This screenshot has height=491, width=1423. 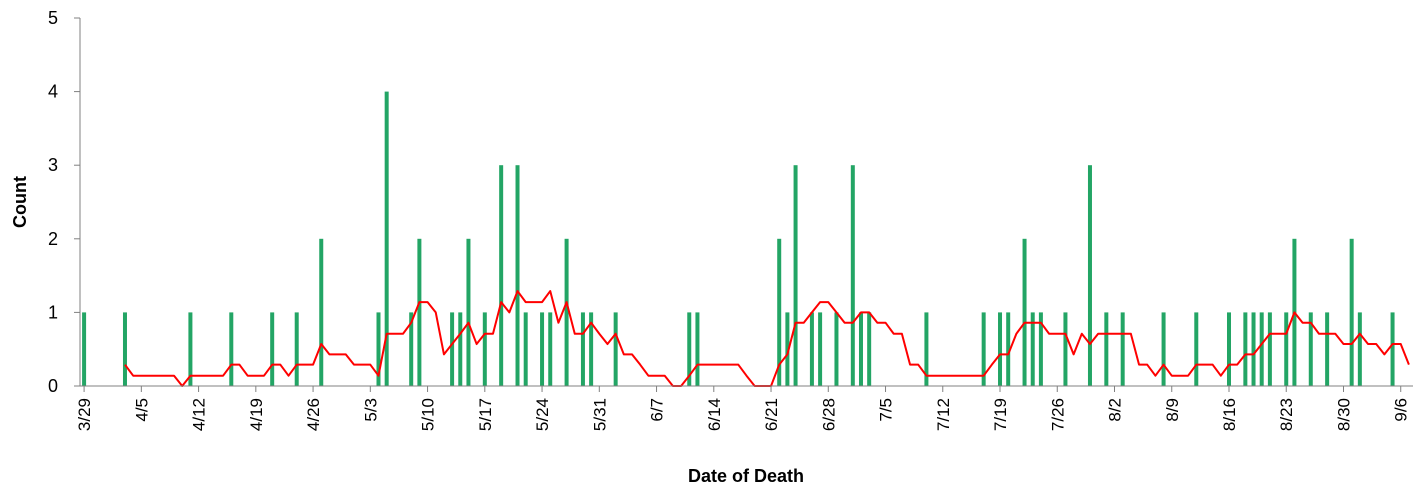 What do you see at coordinates (771, 414) in the screenshot?
I see `x-tick-label: 6/21` at bounding box center [771, 414].